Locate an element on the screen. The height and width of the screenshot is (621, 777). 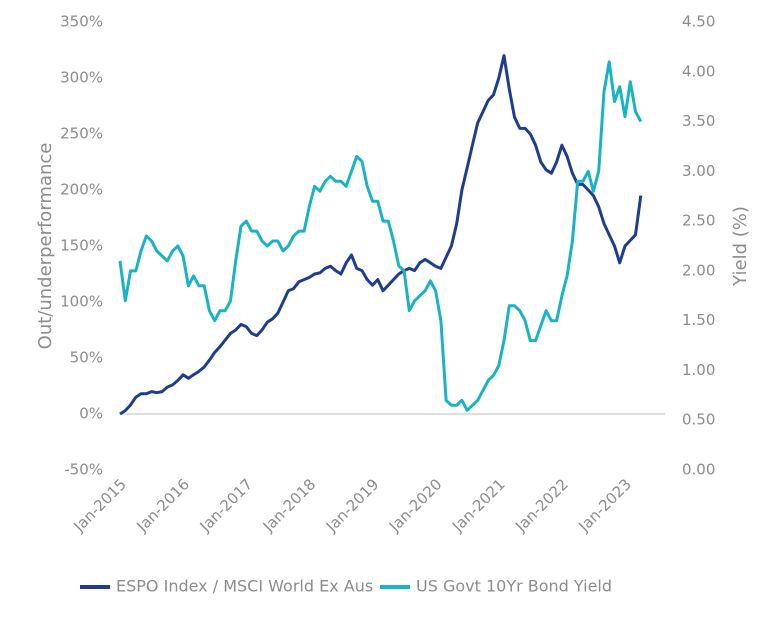
y-tick-label: 150% is located at coordinates (81, 246).